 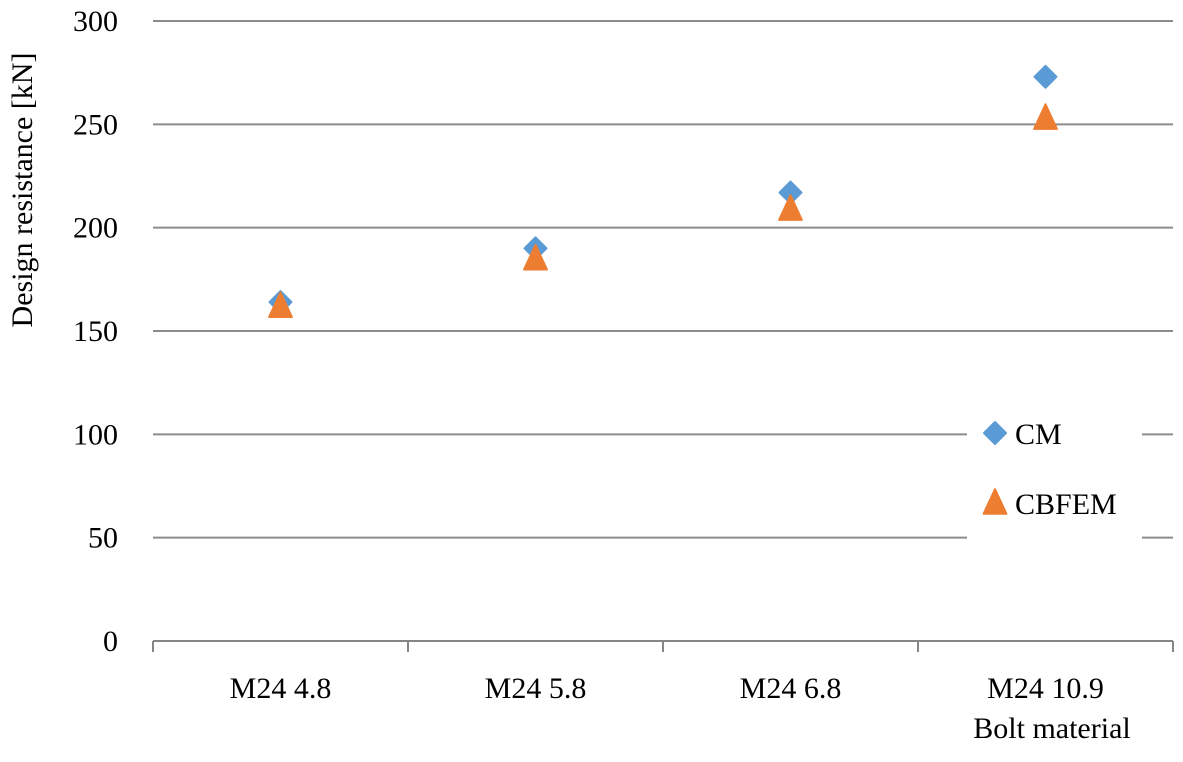 What do you see at coordinates (95, 21) in the screenshot?
I see `y-tick-label: 300` at bounding box center [95, 21].